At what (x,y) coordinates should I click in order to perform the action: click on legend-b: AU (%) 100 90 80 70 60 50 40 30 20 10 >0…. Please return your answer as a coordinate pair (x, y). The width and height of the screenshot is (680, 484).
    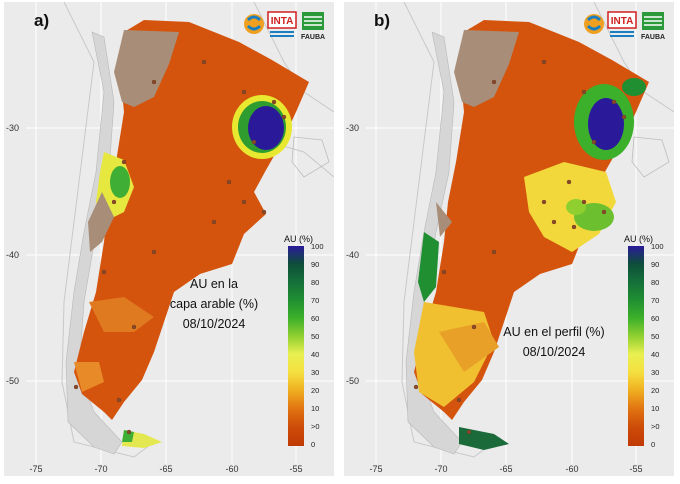
    Looking at the image, I should click on (649, 344).